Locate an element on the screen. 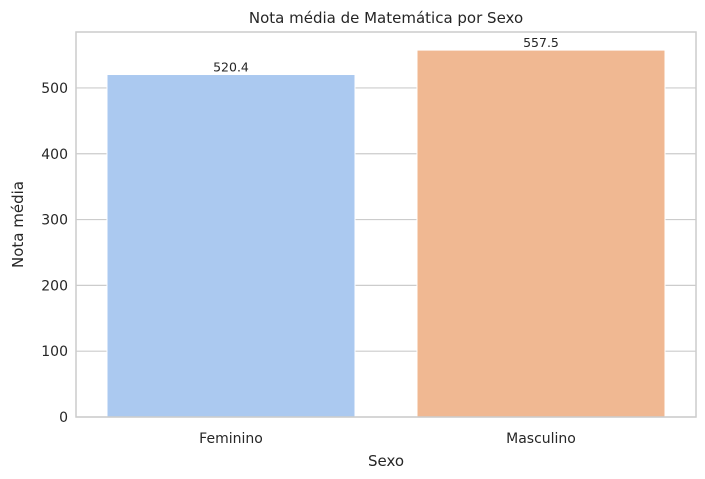 The height and width of the screenshot is (479, 705). x-tick-label-masculino: Masculino is located at coordinates (541, 439).